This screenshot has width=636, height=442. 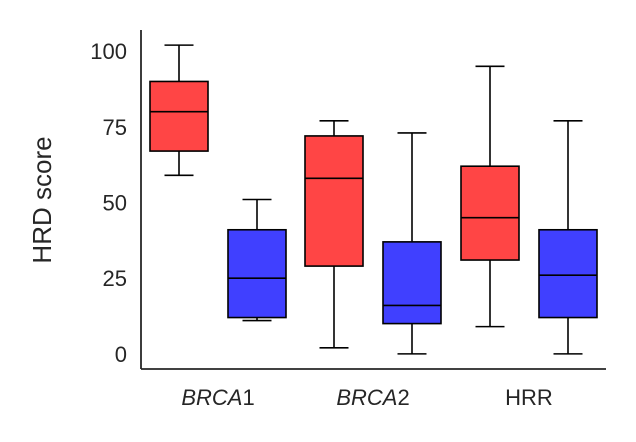 What do you see at coordinates (217, 397) in the screenshot?
I see `x-tick-label: BRCA1` at bounding box center [217, 397].